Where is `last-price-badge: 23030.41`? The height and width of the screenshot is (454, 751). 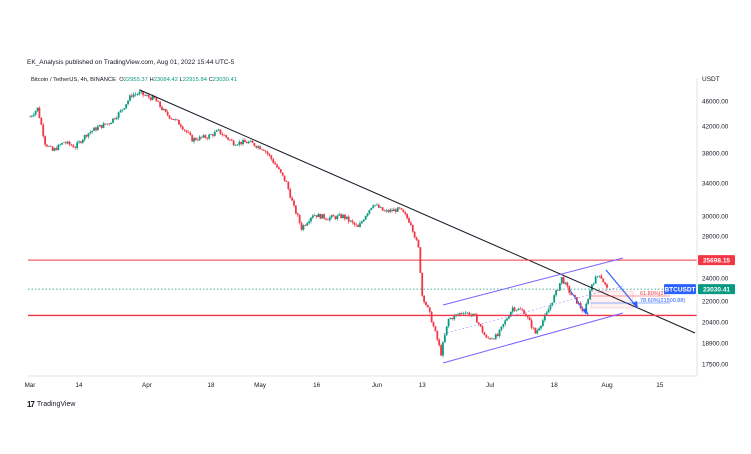
last-price-badge: 23030.41 is located at coordinates (716, 289).